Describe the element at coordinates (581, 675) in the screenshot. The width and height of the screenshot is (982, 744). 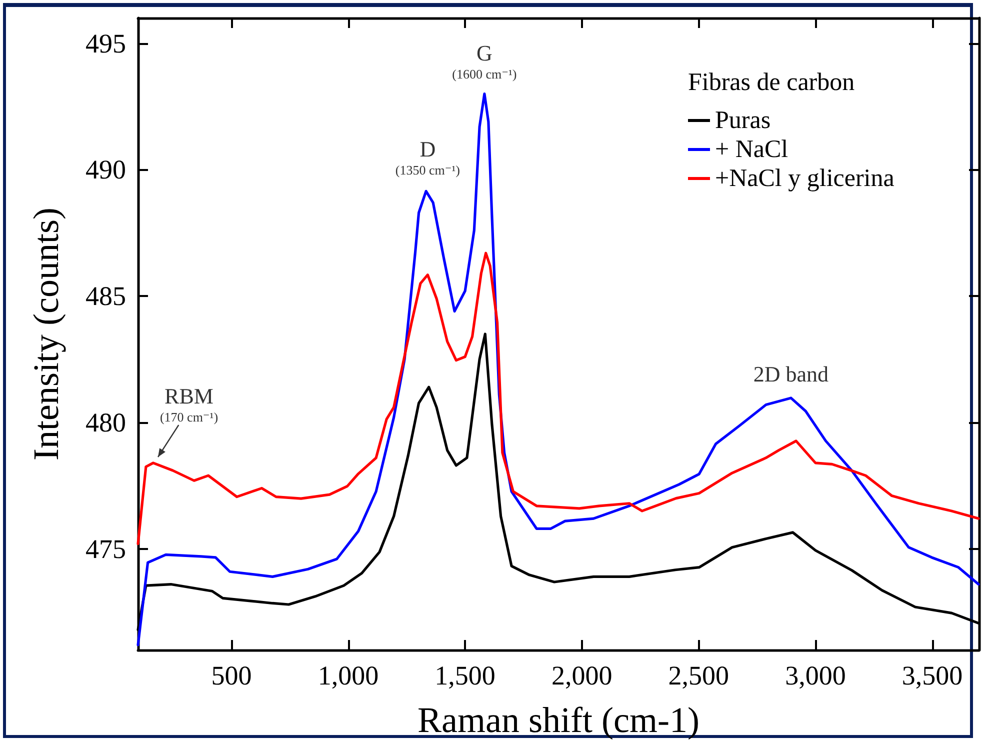
I see `x-tick-label: 2,000` at that location.